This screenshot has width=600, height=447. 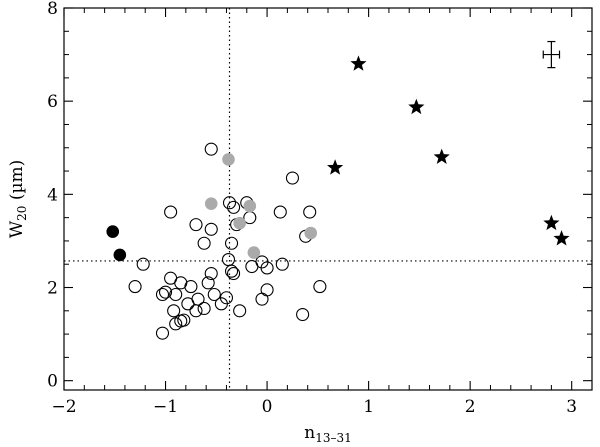 I want to click on y-tick-label: 8, so click(x=52, y=9).